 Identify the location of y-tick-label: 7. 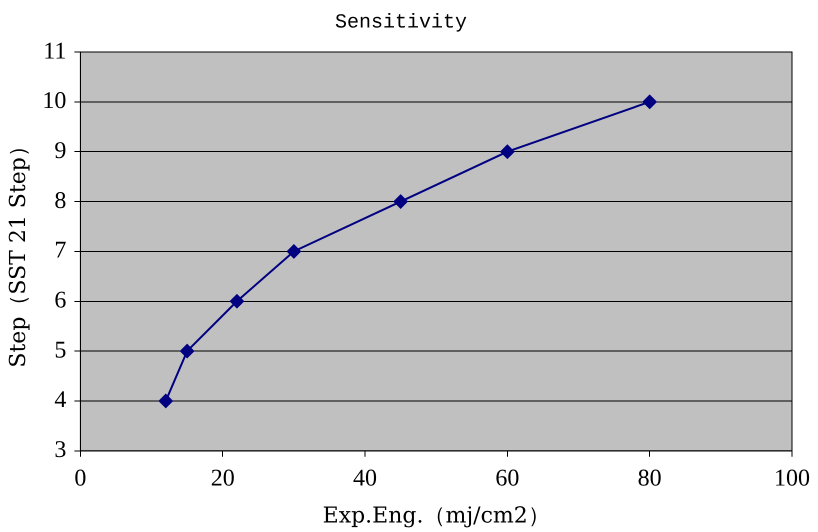
(60, 251).